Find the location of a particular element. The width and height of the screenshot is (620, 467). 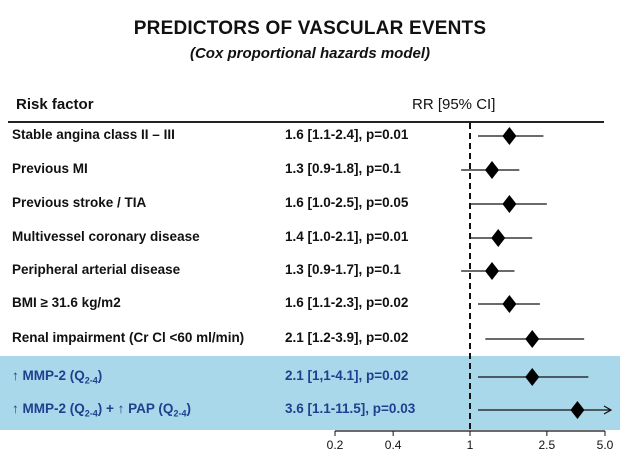

ci-arrow-icon is located at coordinates (608, 410).